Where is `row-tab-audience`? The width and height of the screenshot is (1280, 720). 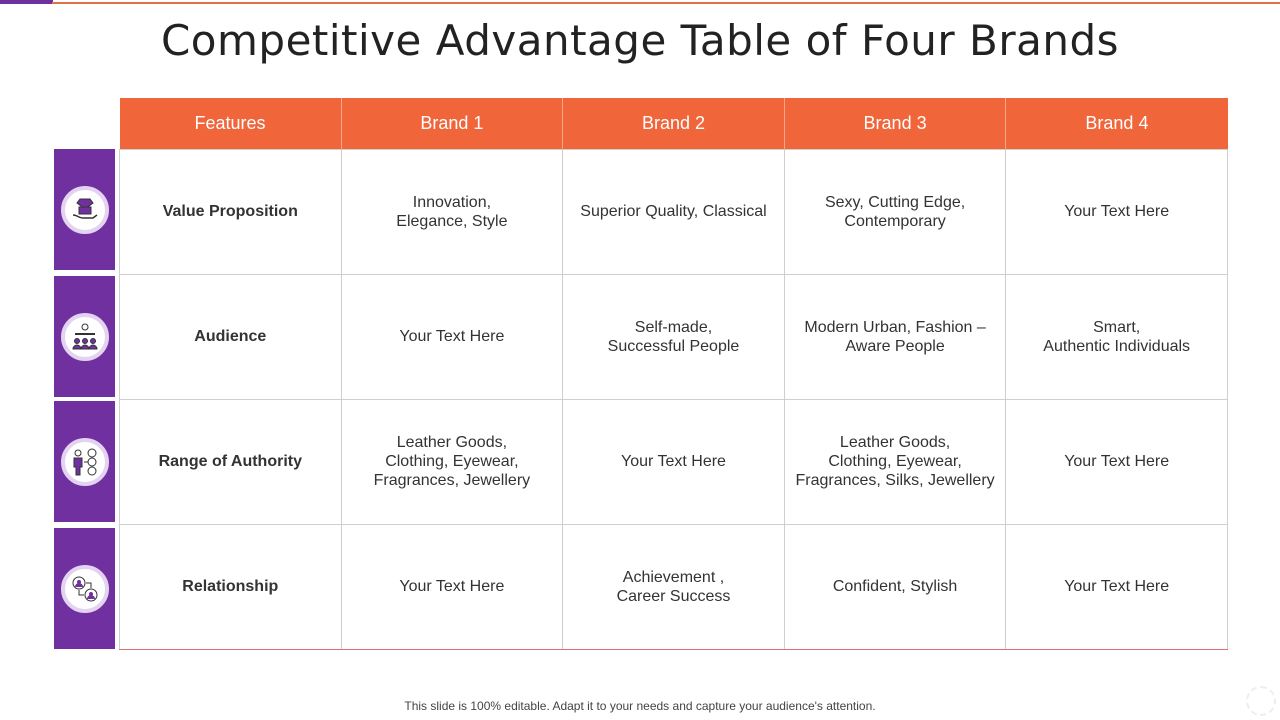
row-tab-audience is located at coordinates (84, 336).